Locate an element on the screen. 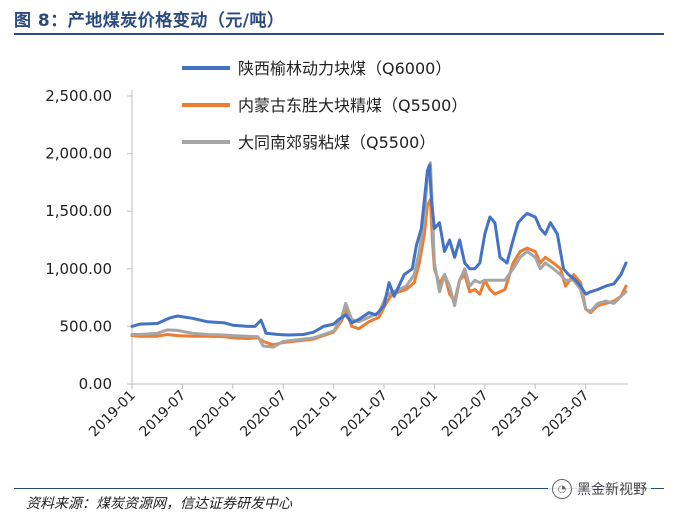 This screenshot has width=676, height=515. x-tick-label: 2019-01 is located at coordinates (112, 414).